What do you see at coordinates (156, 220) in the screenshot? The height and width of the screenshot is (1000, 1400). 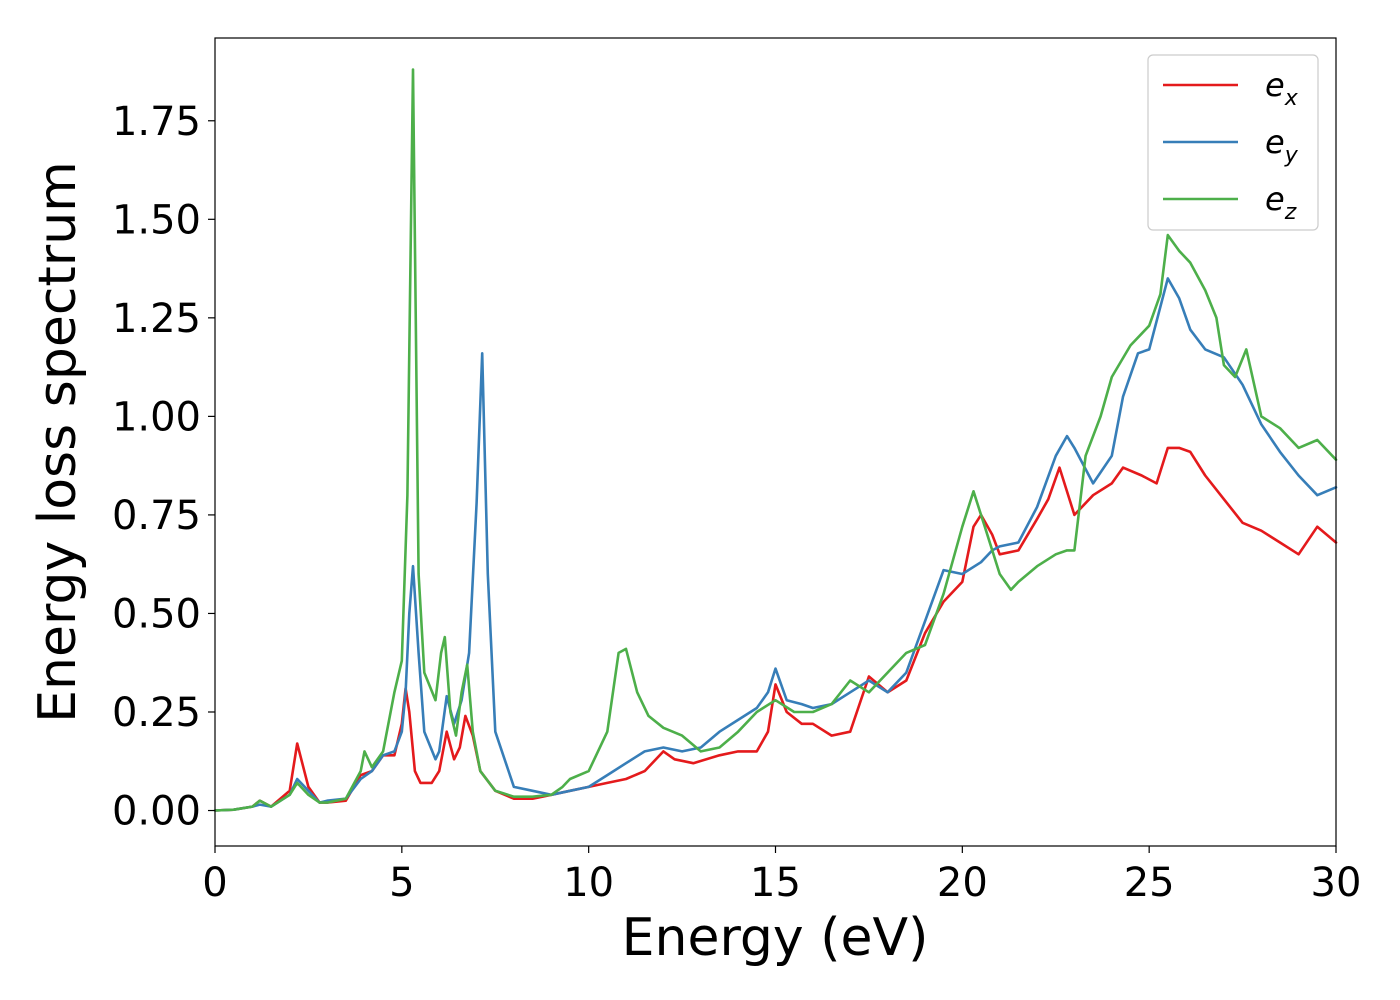 I see `y-tick-label: 1.50` at bounding box center [156, 220].